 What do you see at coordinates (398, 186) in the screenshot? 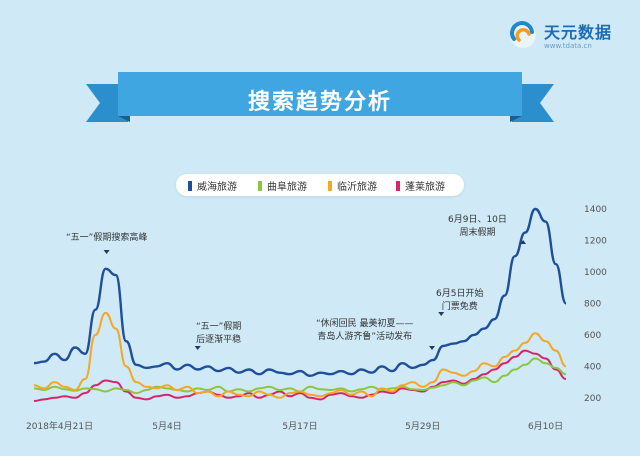
I see `legend-swatch-penglai` at bounding box center [398, 186].